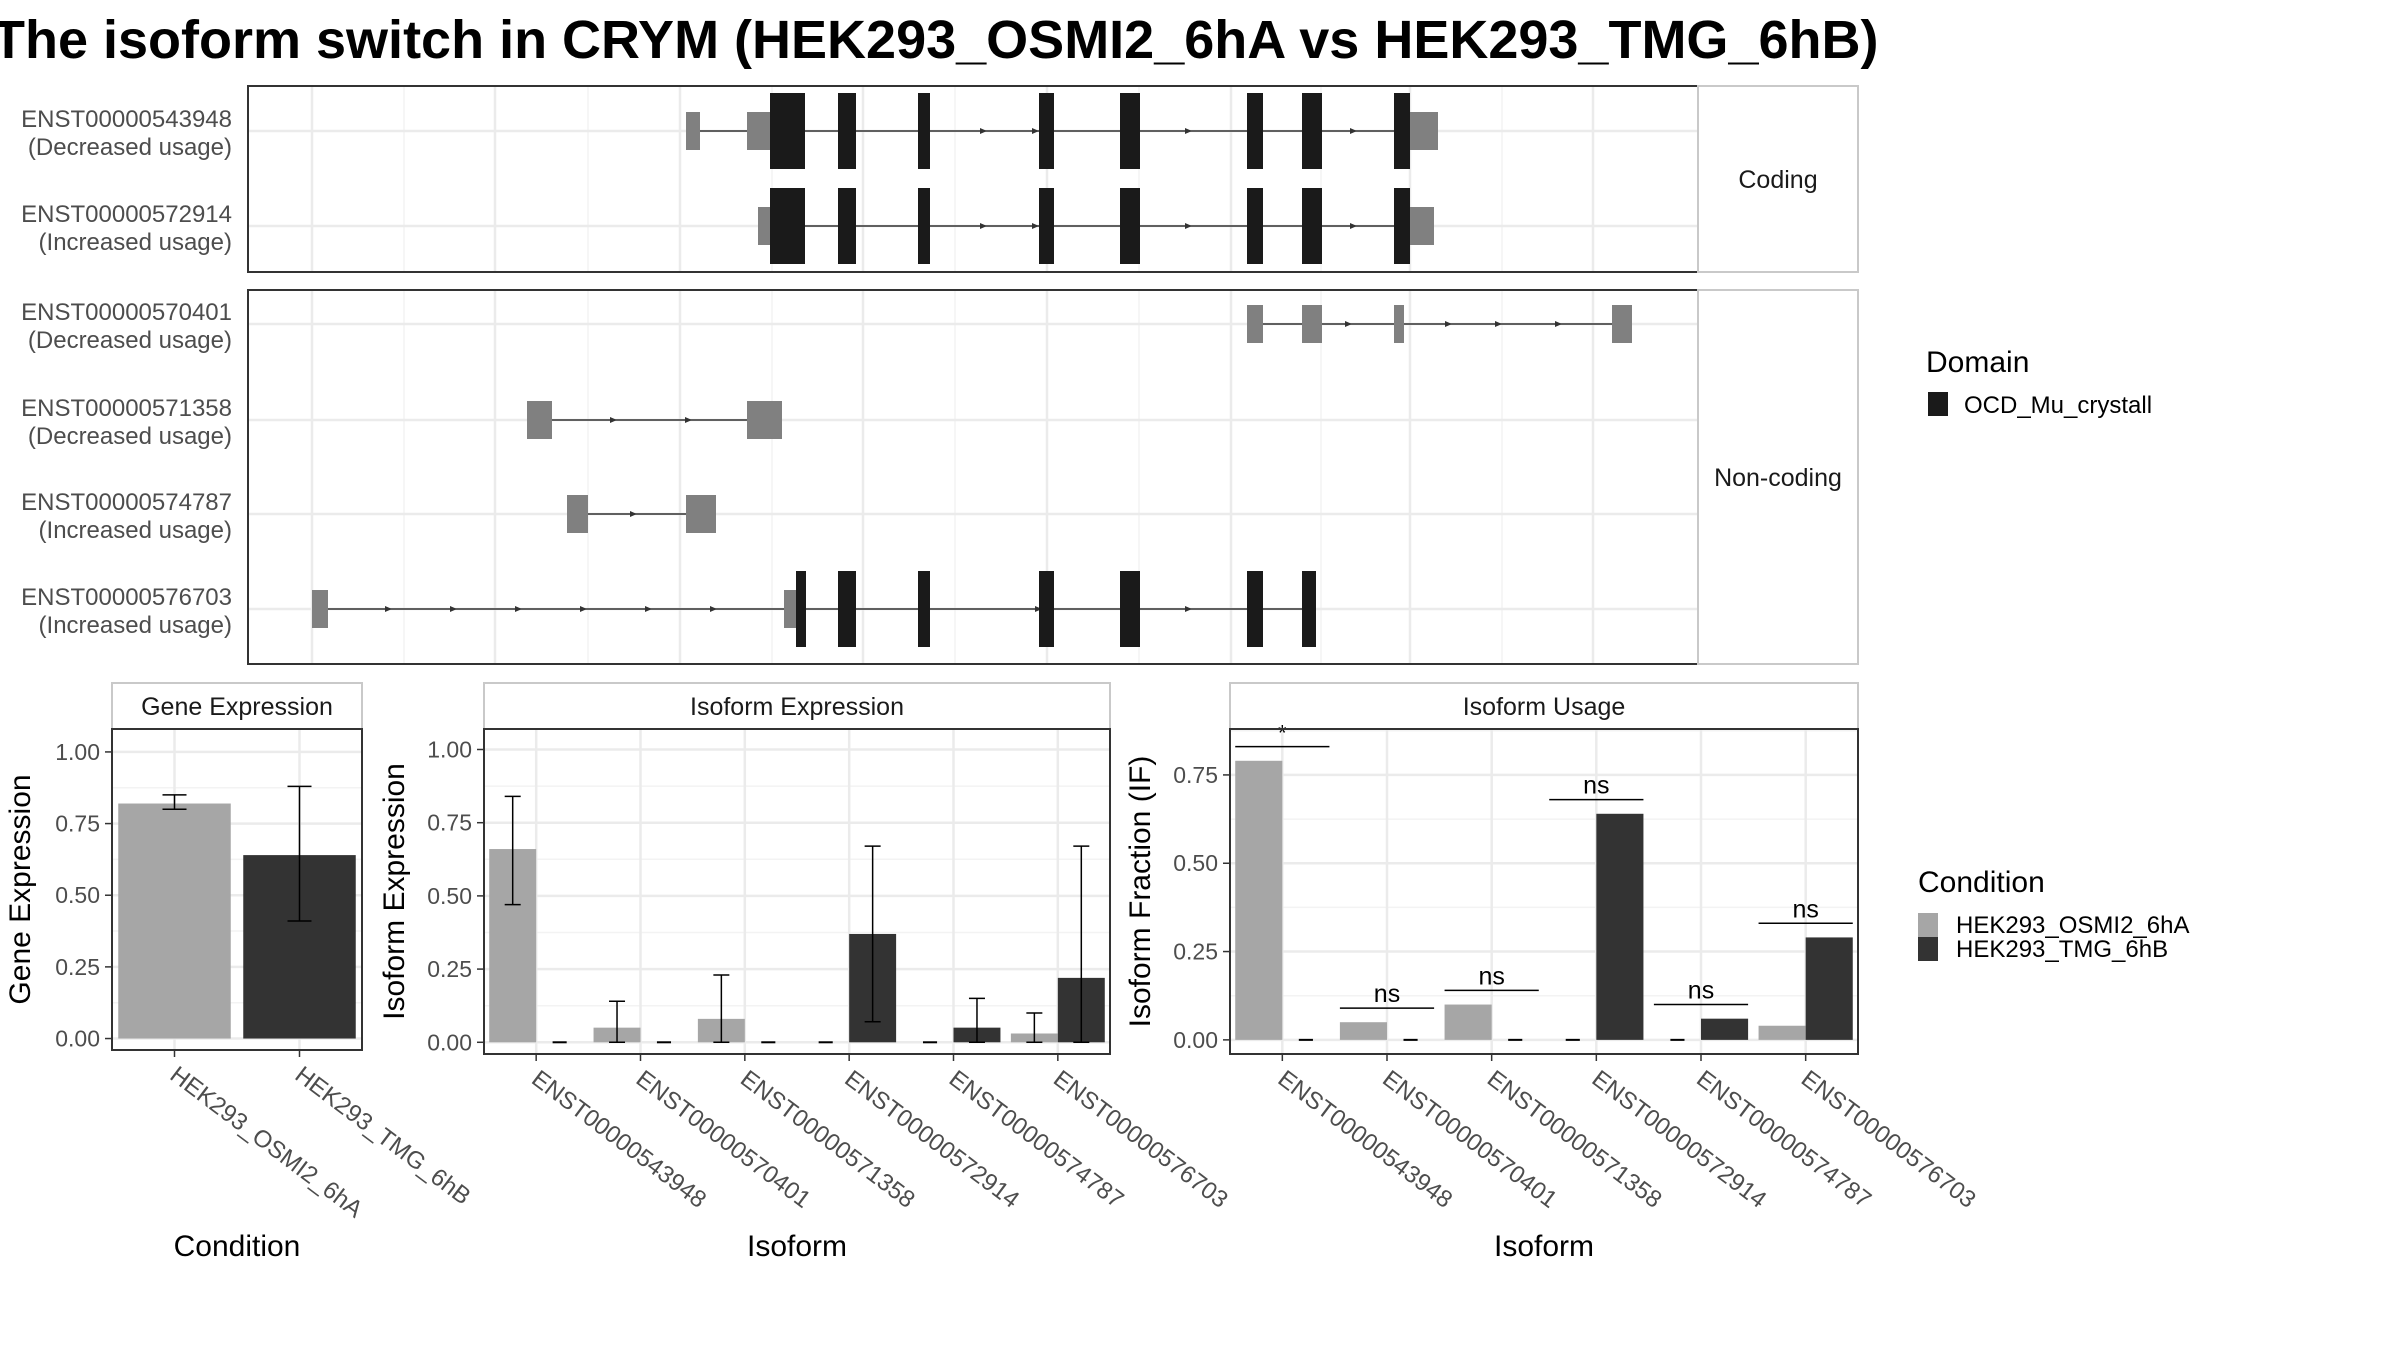  What do you see at coordinates (1544, 707) in the screenshot?
I see `chart-title: Isoform Usage` at bounding box center [1544, 707].